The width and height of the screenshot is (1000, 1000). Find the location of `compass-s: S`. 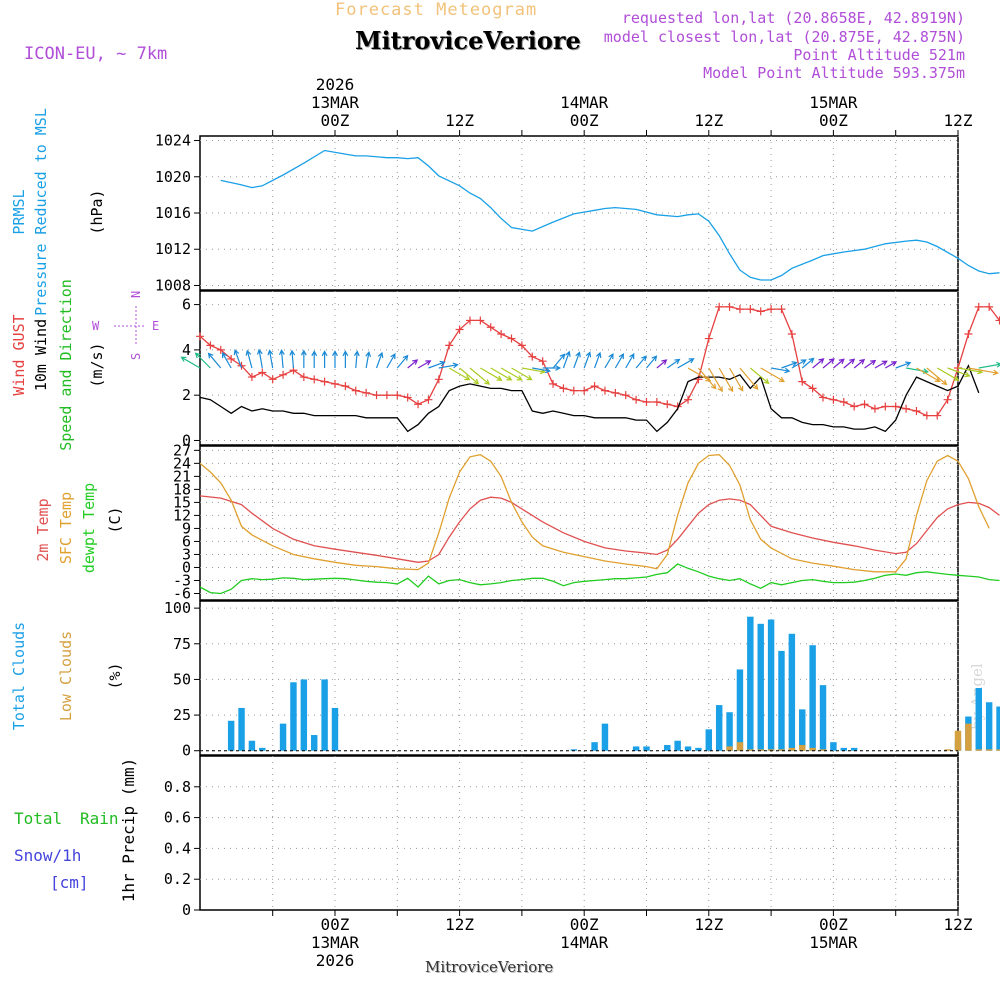

compass-s: S is located at coordinates (136, 356).